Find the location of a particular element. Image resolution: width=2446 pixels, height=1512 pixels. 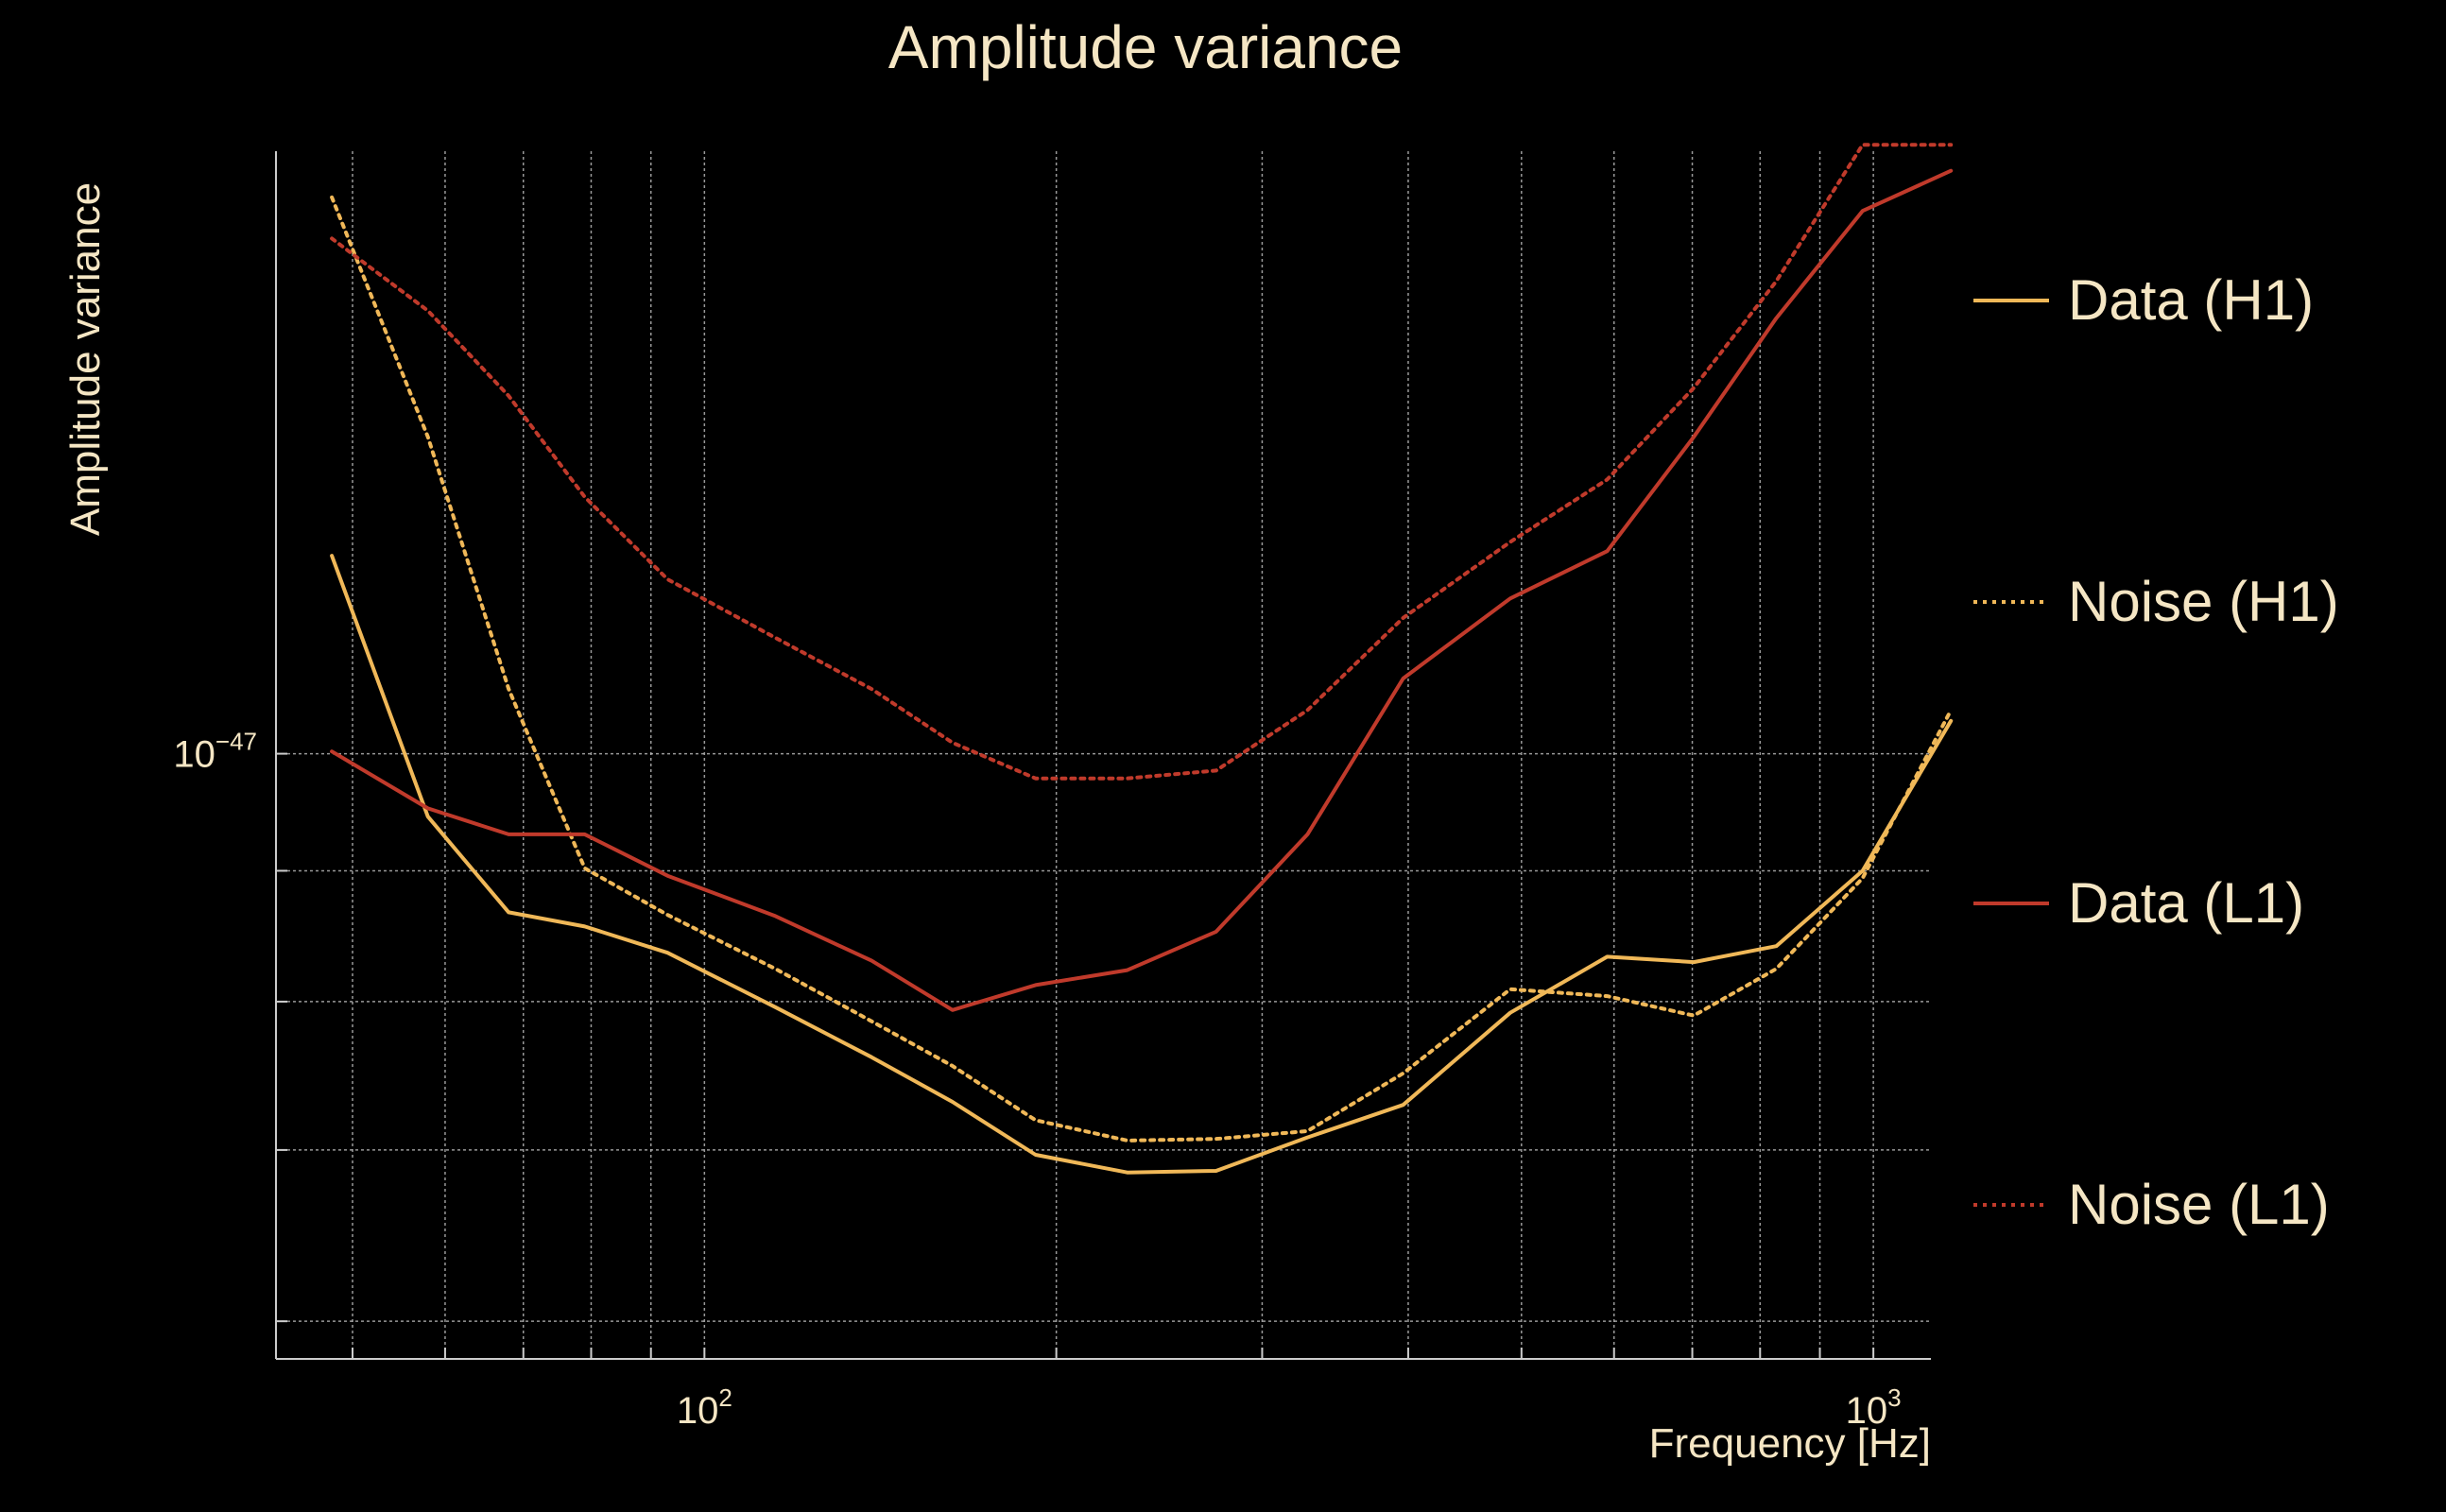

x-tick-label: 10³ is located at coordinates (1874, 1407).